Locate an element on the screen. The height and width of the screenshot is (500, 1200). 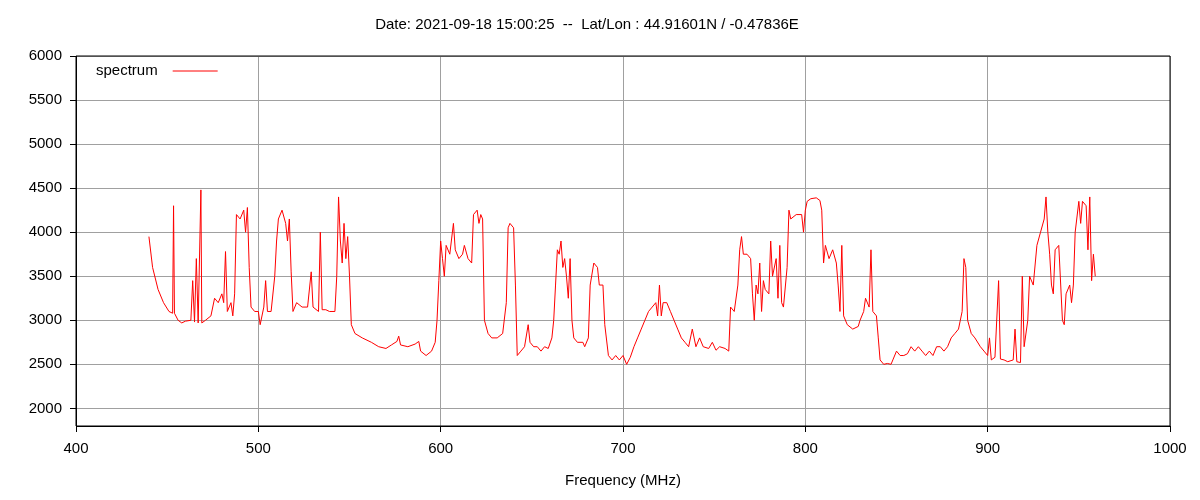
y-tick-label: 3500 is located at coordinates (45, 275).